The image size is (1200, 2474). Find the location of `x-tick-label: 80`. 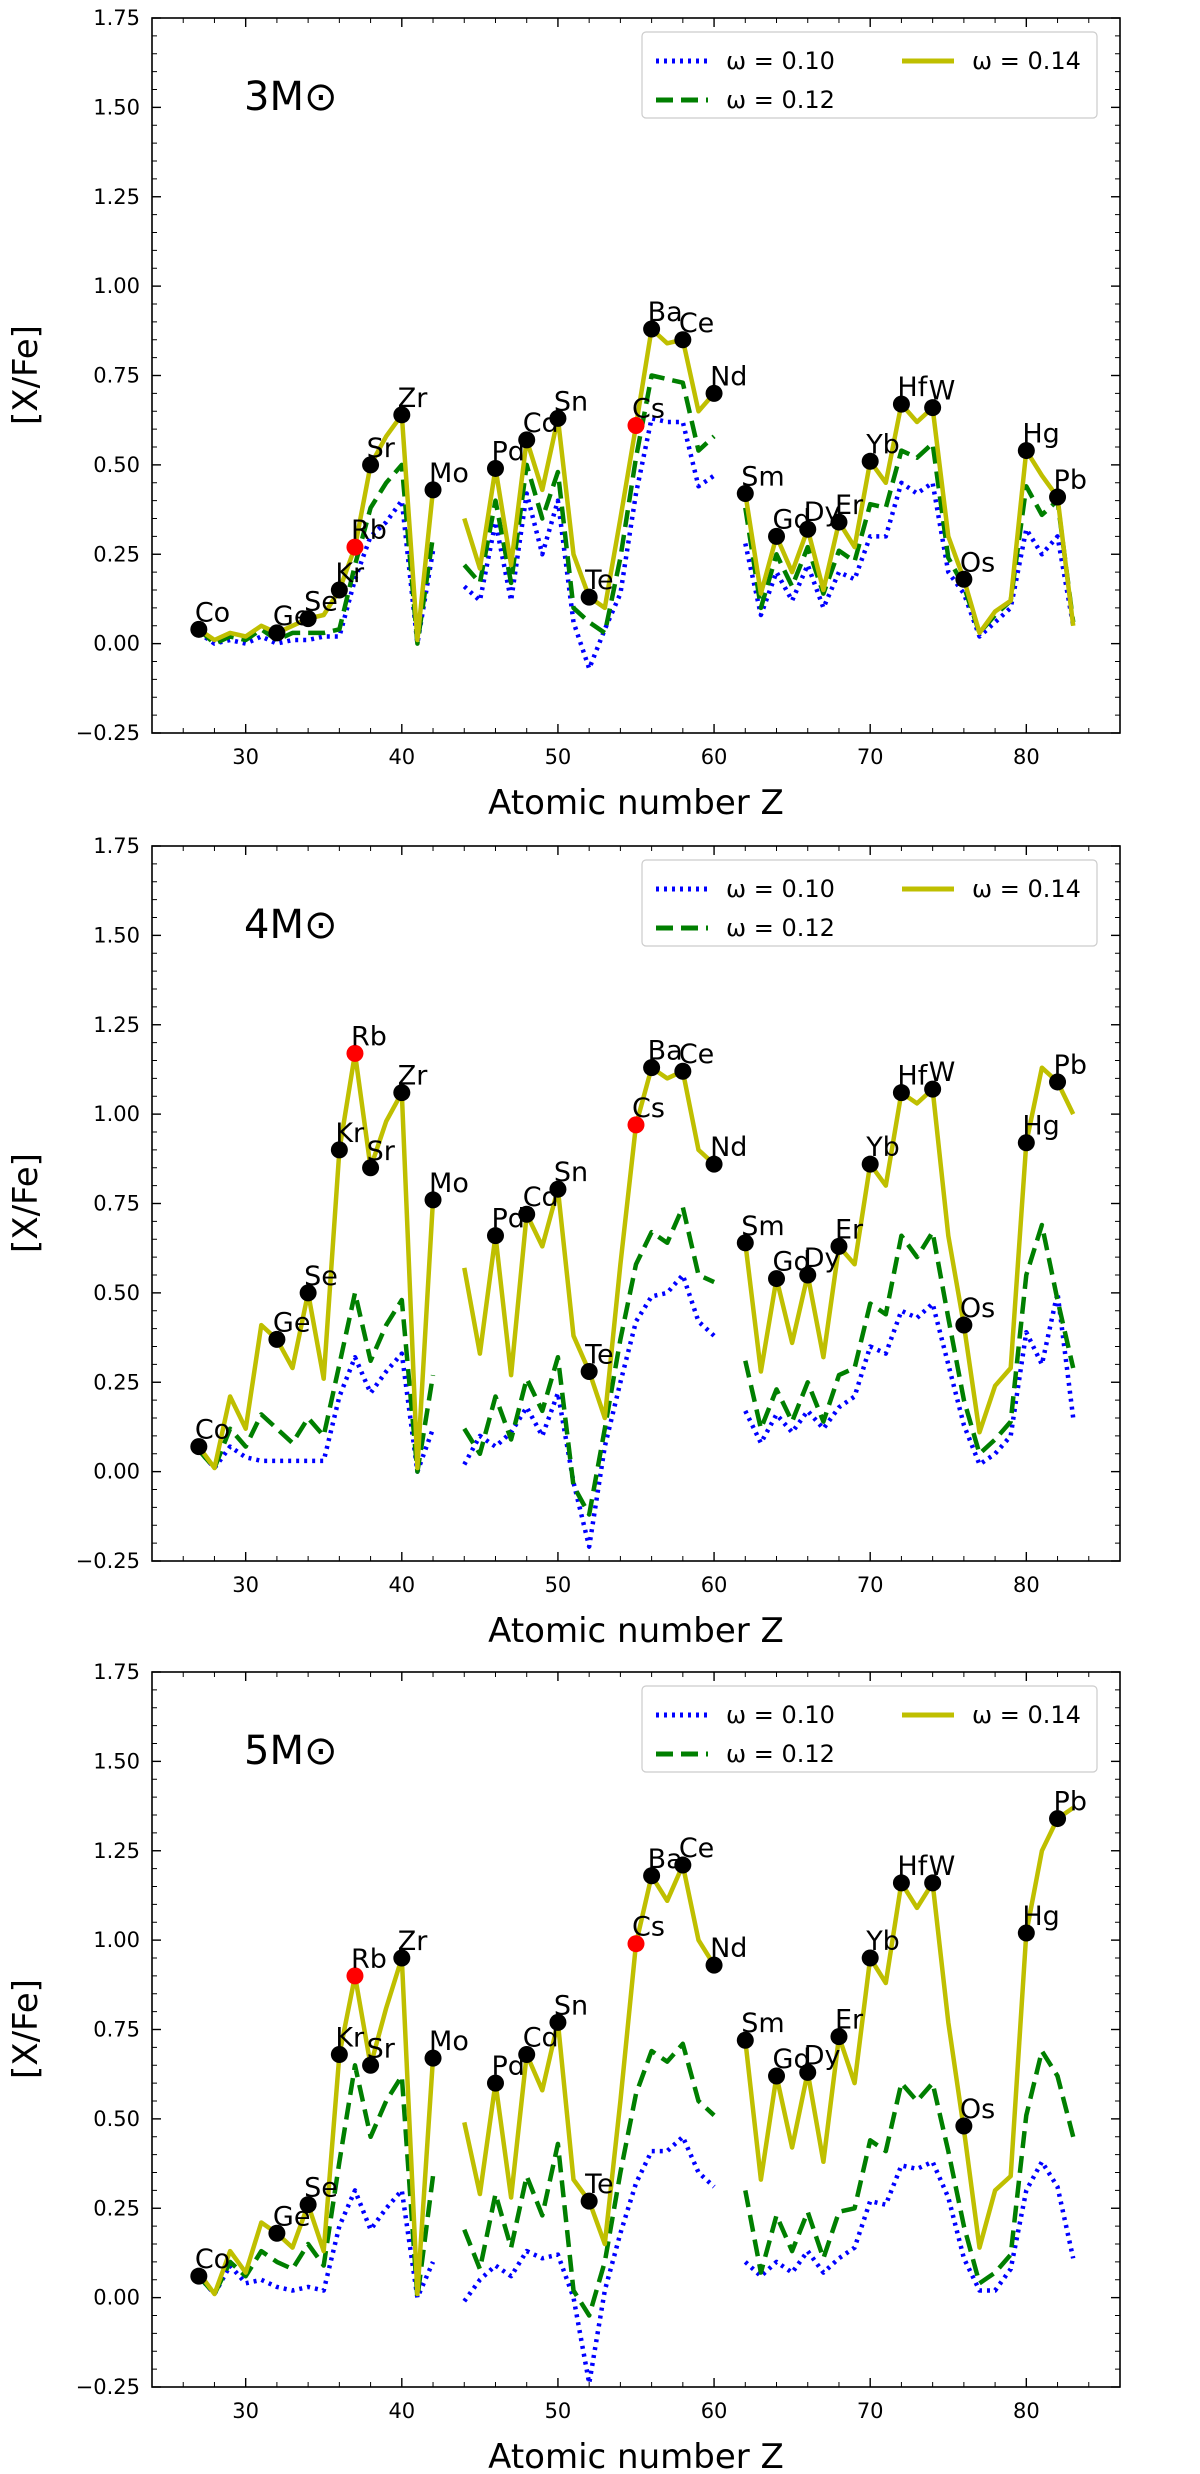

x-tick-label: 80 is located at coordinates (1026, 2411).